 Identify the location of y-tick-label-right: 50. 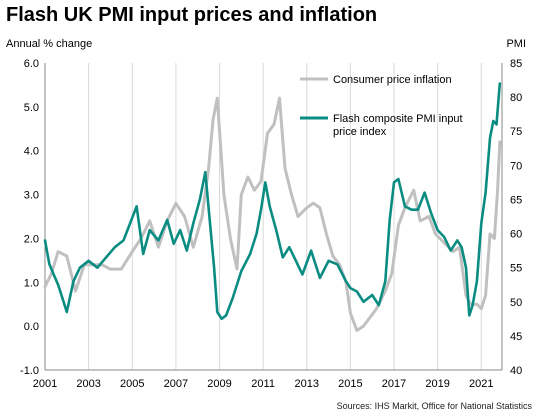
(516, 303).